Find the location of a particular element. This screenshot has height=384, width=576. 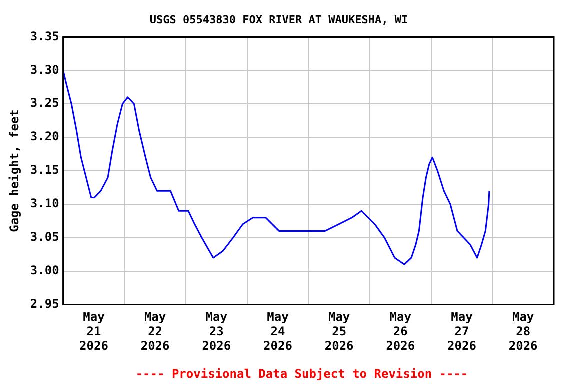

y-tick-label: 3.30 is located at coordinates (45, 69).